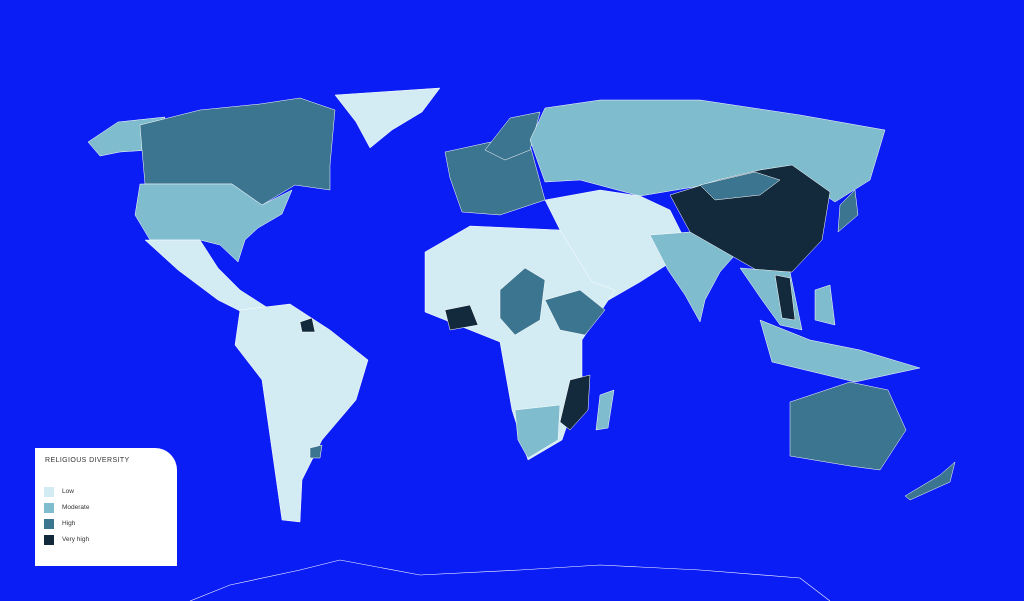 The height and width of the screenshot is (601, 1024). I want to click on legend-label-moderate: Moderate, so click(76, 507).